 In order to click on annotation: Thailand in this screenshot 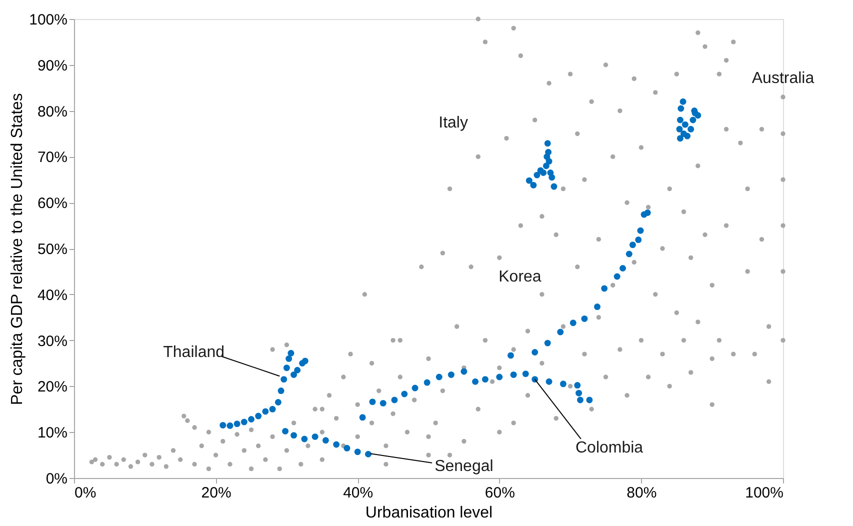, I will do `click(194, 353)`.